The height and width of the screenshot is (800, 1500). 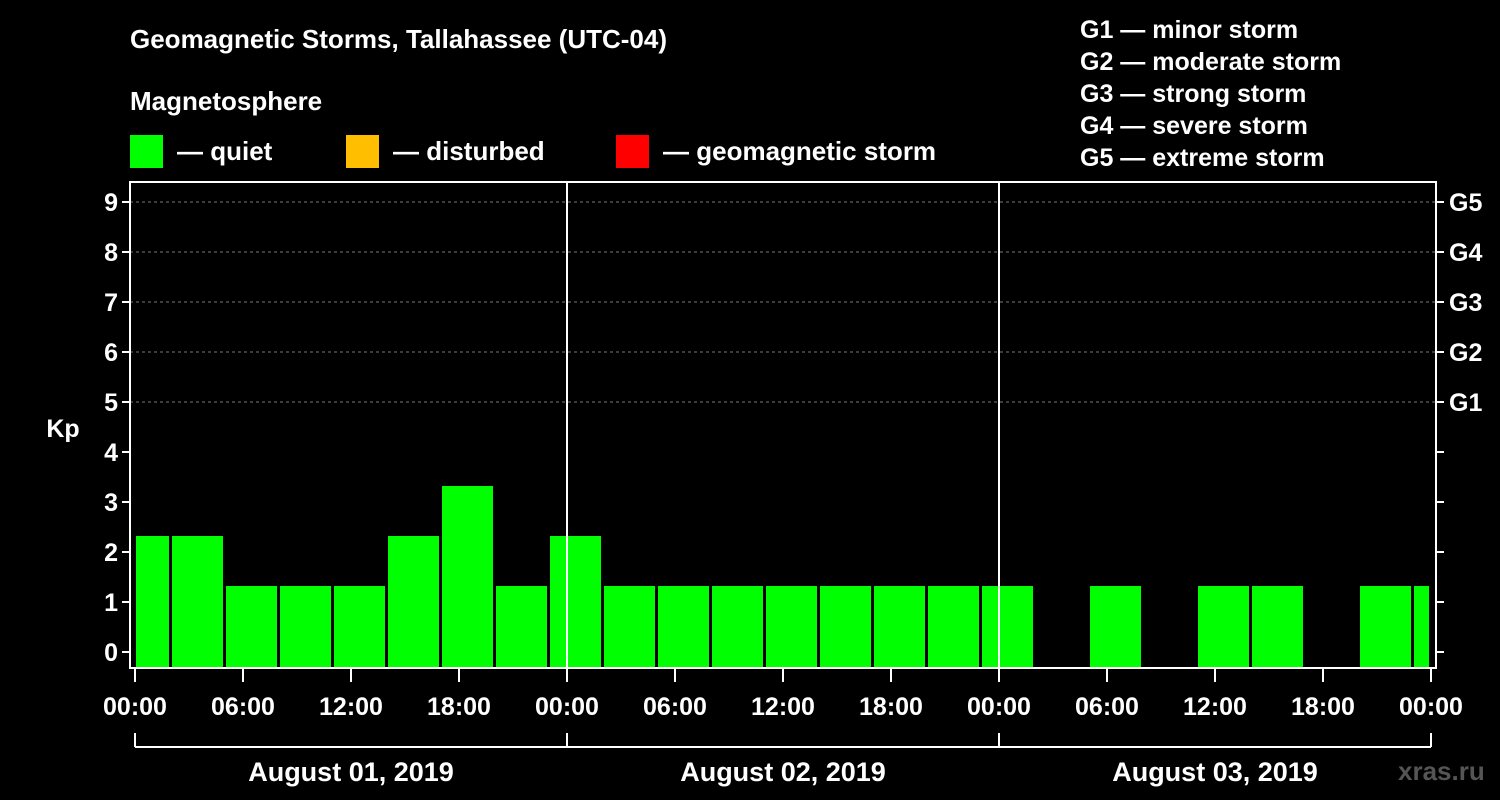 What do you see at coordinates (891, 707) in the screenshot?
I see `xtick-label-7: 18:00` at bounding box center [891, 707].